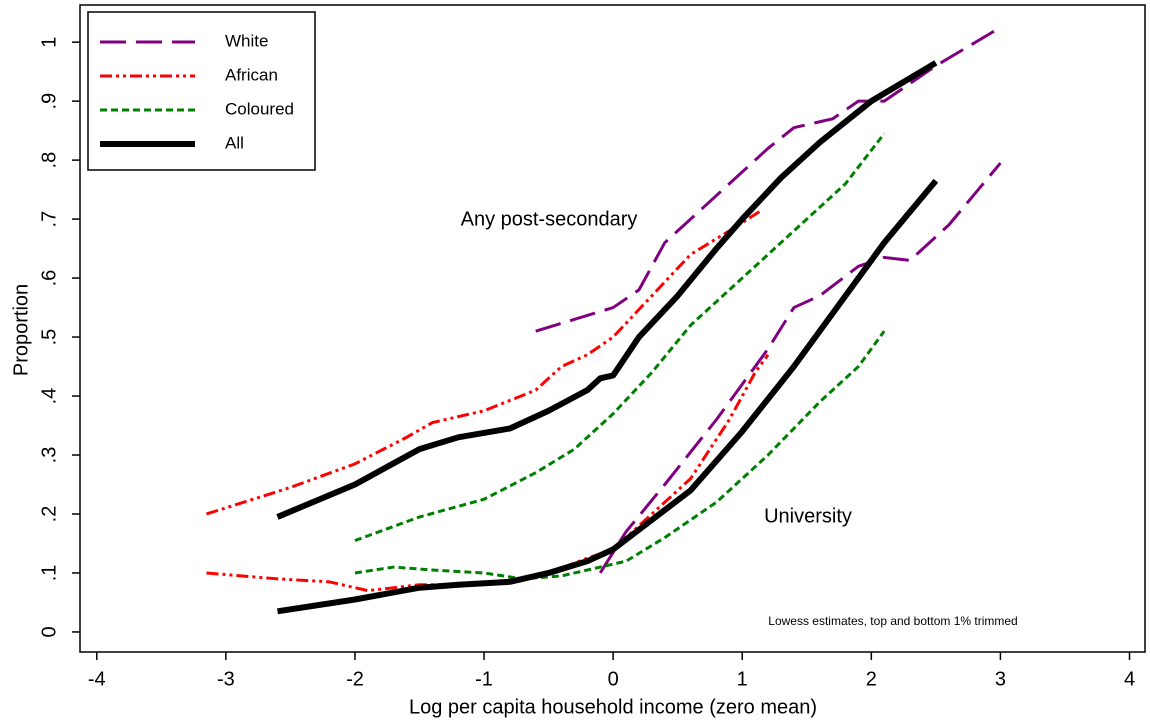 This screenshot has height=726, width=1150. What do you see at coordinates (49, 278) in the screenshot?
I see `y-tick-label: .6` at bounding box center [49, 278].